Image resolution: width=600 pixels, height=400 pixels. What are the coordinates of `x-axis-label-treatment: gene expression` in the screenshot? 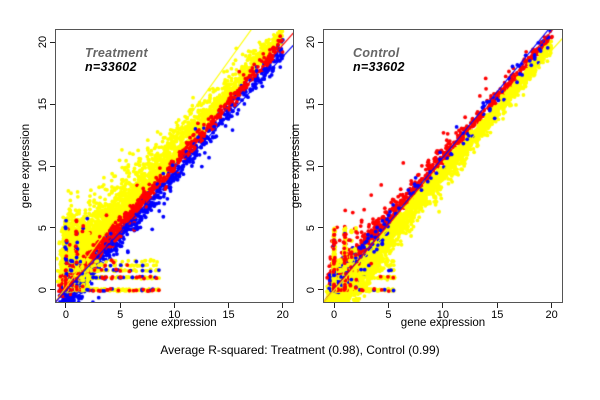 It's located at (174, 323).